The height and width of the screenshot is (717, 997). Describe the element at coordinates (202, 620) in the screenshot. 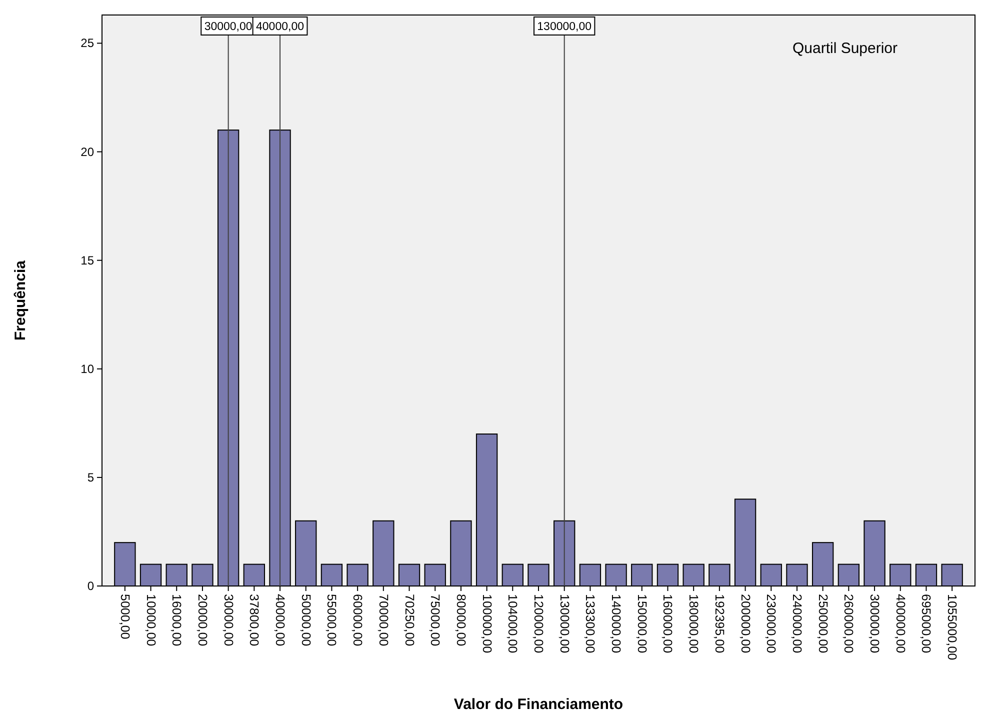

I see `x-tick-label: 20000,00` at that location.